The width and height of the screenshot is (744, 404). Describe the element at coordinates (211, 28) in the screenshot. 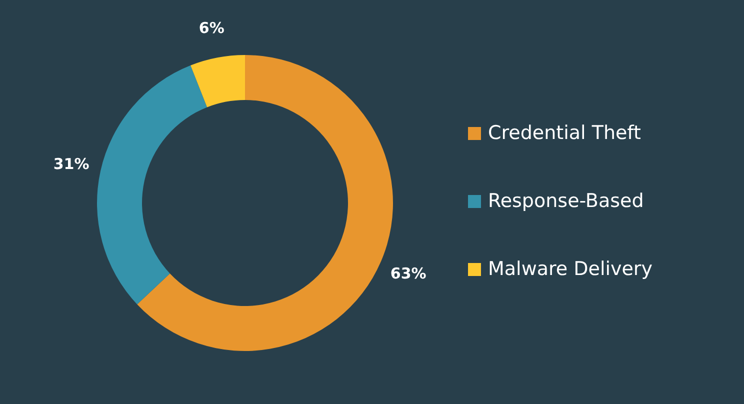

I see `data-label: 6%` at that location.